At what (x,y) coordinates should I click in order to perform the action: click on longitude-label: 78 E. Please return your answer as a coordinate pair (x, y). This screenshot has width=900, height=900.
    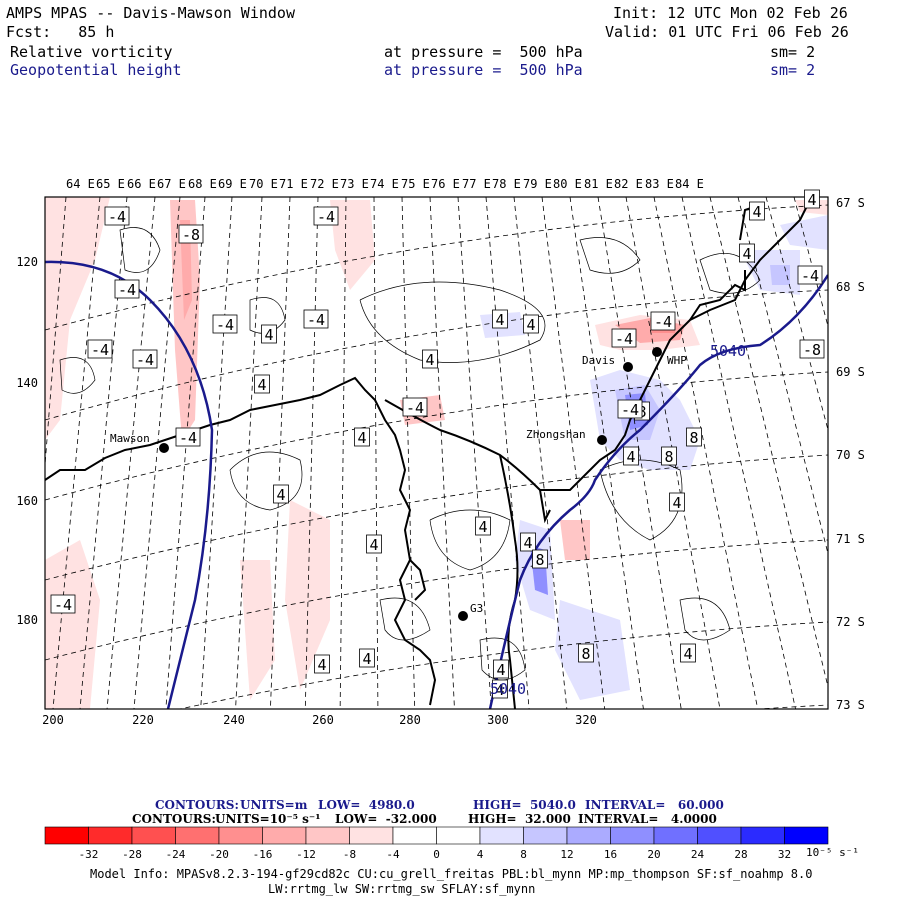
    Looking at the image, I should click on (506, 184).